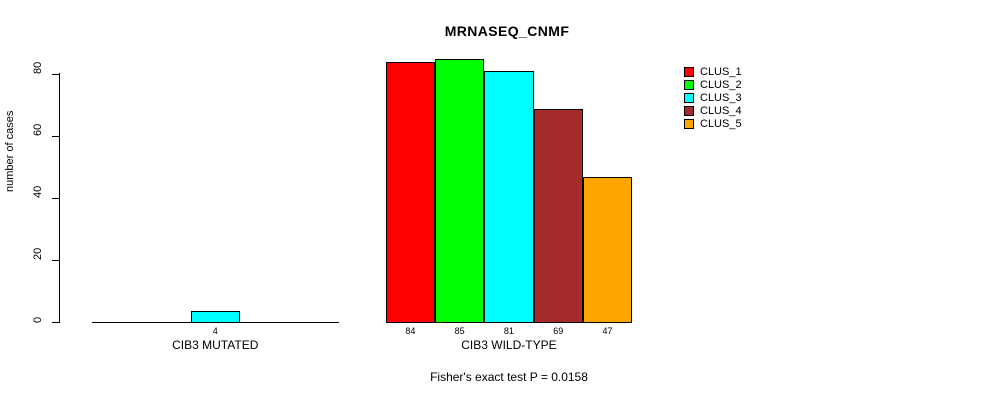 This screenshot has height=400, width=990. Describe the element at coordinates (460, 190) in the screenshot. I see `bar-clus-2-cib3-wild-type` at that location.